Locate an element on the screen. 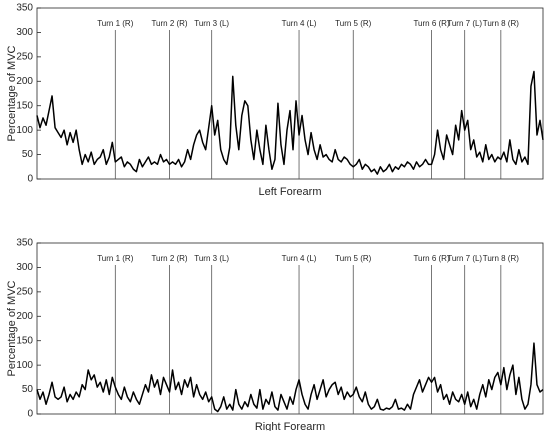  x-axis-label: Right Forearm is located at coordinates (290, 426).